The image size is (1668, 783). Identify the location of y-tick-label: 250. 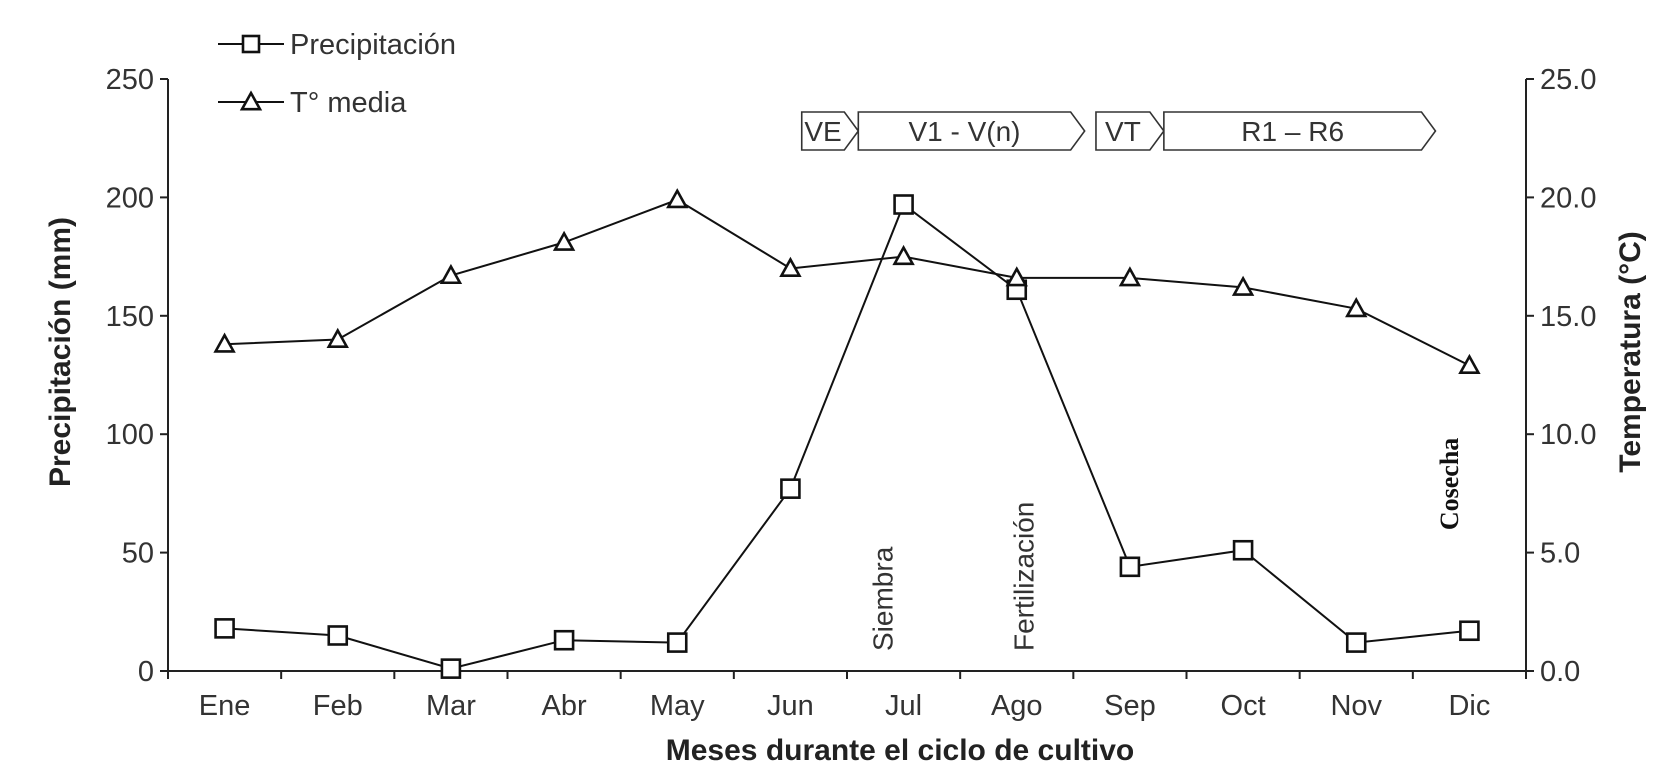
(130, 80).